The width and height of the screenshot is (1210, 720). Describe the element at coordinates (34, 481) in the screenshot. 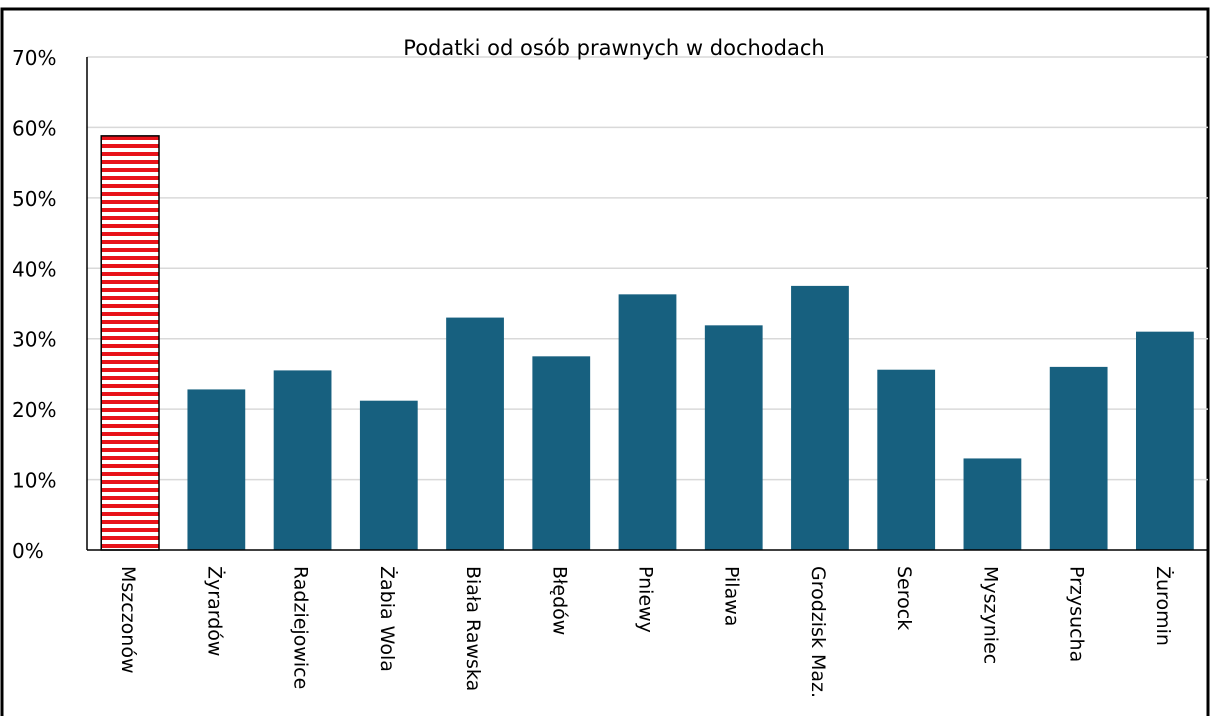

I see `y-tick-label: 10%` at that location.